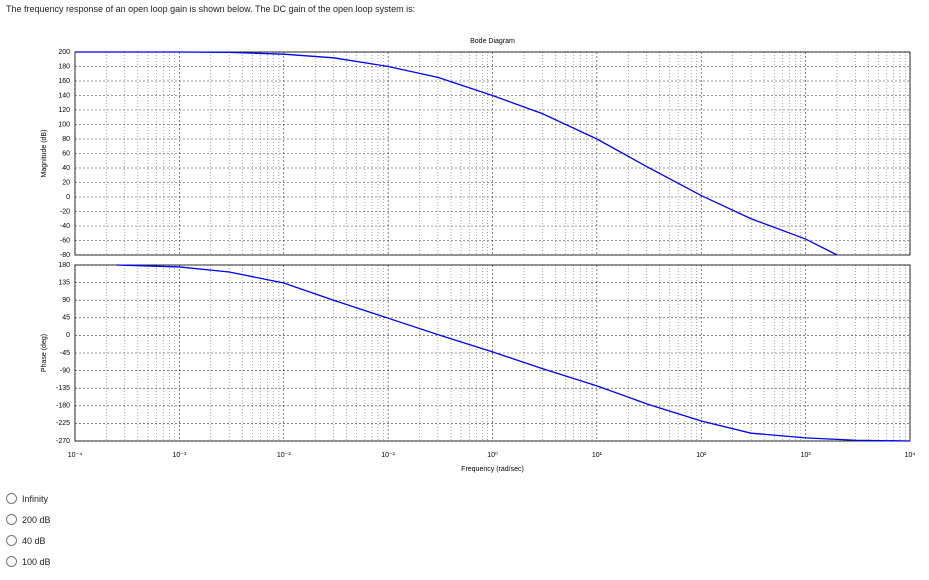  What do you see at coordinates (492, 455) in the screenshot?
I see `x-tick-label: 10⁰` at bounding box center [492, 455].